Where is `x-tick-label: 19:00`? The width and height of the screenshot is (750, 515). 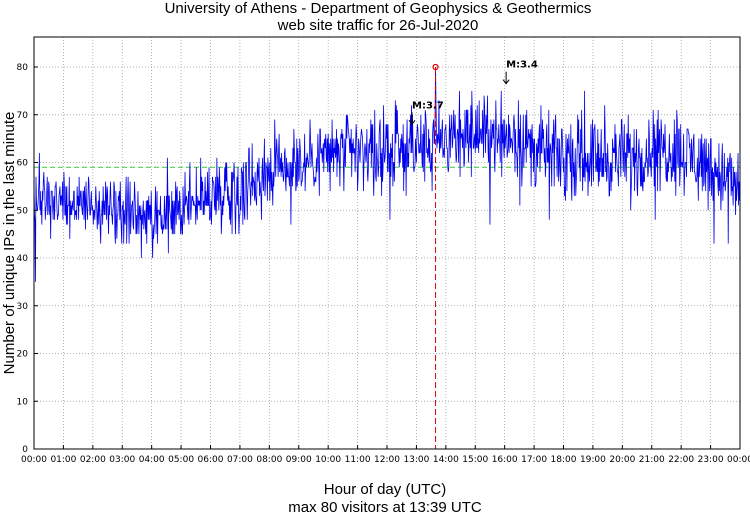
x-tick-label: 19:00 is located at coordinates (593, 460).